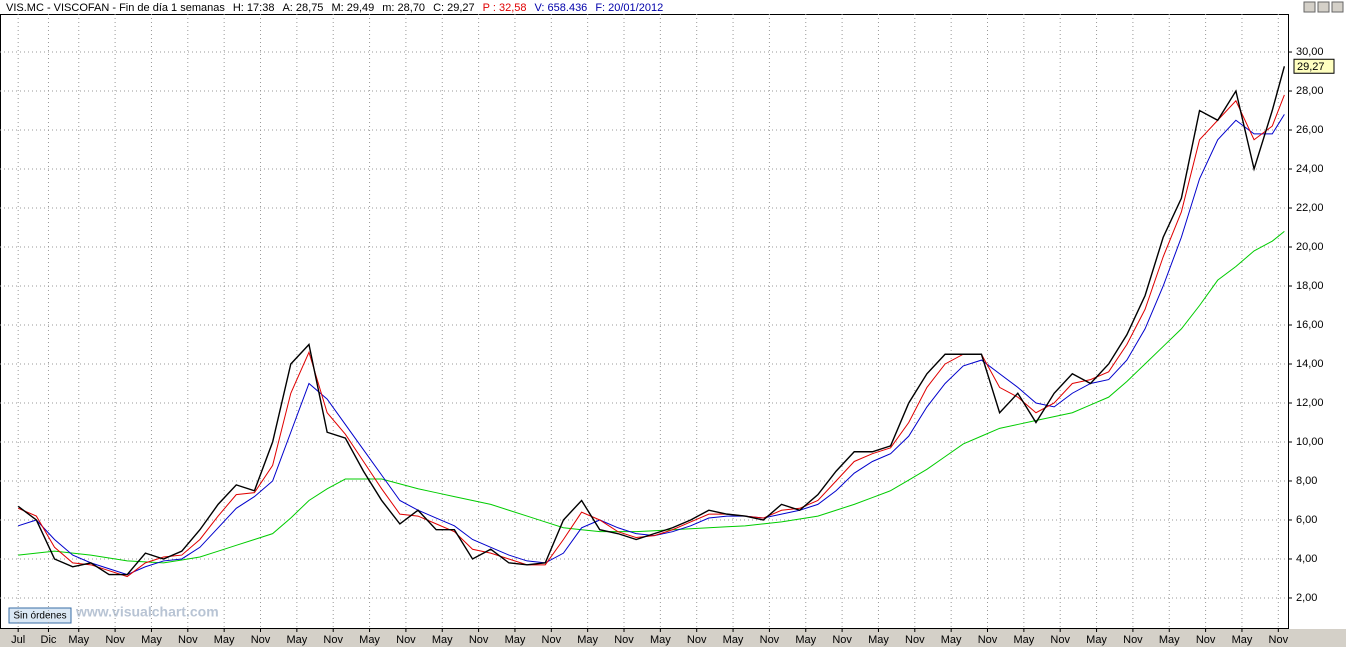  What do you see at coordinates (1310, 325) in the screenshot?
I see `y-tick-label: 16,00` at bounding box center [1310, 325].